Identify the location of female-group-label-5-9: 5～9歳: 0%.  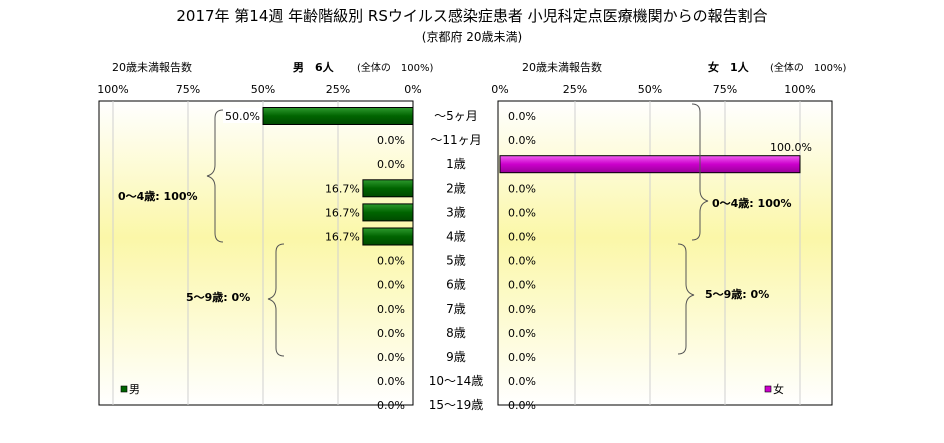
(737, 294).